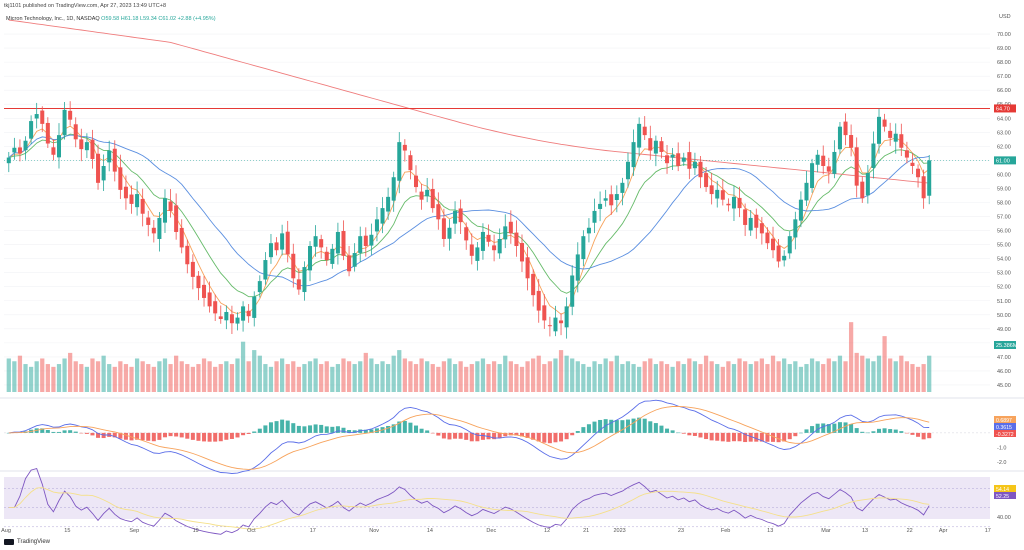 Image resolution: width=1024 pixels, height=550 pixels. I want to click on resistance-price-label-bg, so click(1005, 108).